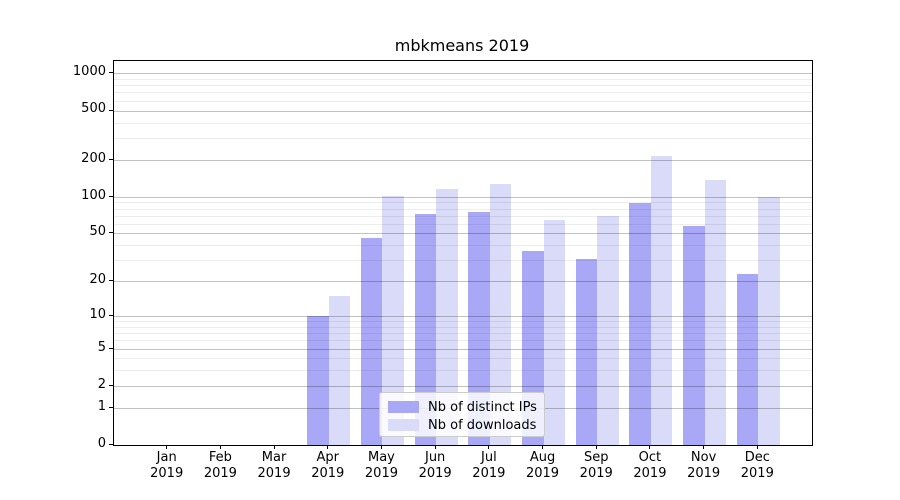 The image size is (900, 500). I want to click on x-tick-month: Mar, so click(274, 457).